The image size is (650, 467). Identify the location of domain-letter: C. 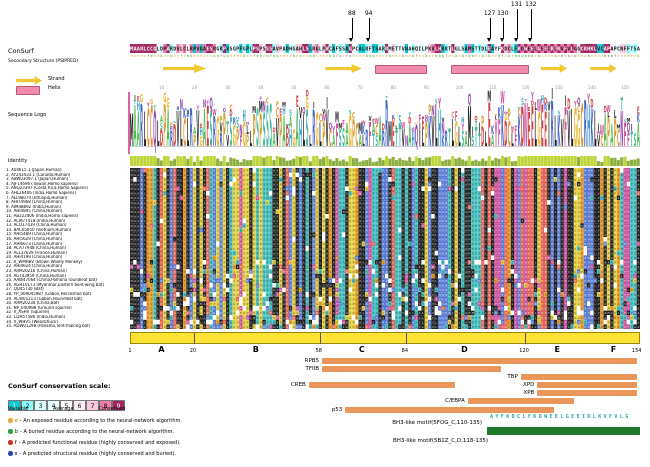
(361, 349).